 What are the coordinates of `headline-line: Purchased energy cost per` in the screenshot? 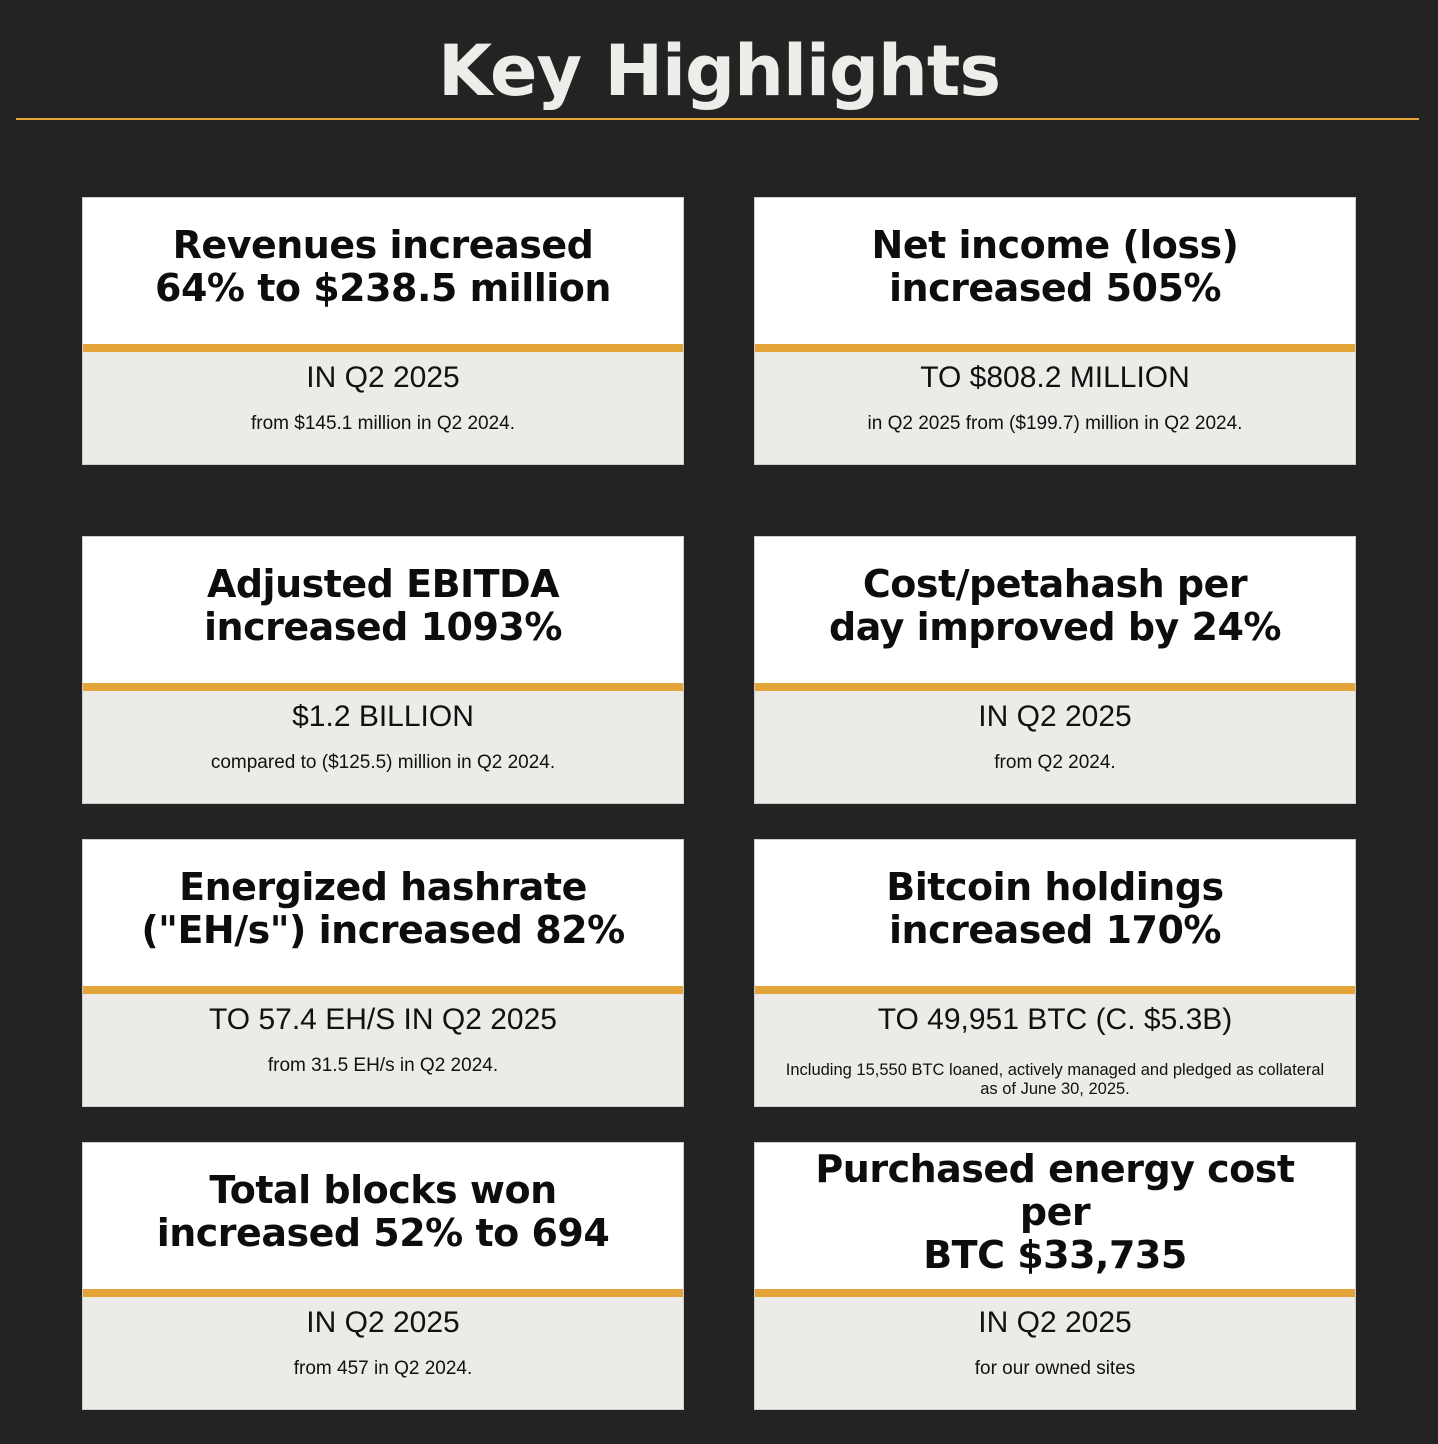 It's located at (1055, 1190).